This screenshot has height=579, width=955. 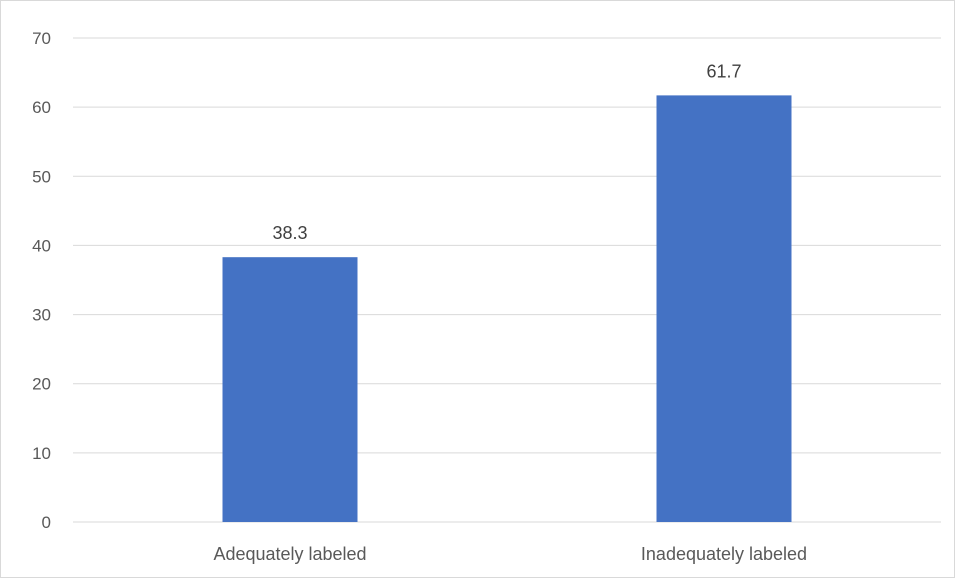 What do you see at coordinates (41, 107) in the screenshot?
I see `y-tick-label: 60` at bounding box center [41, 107].